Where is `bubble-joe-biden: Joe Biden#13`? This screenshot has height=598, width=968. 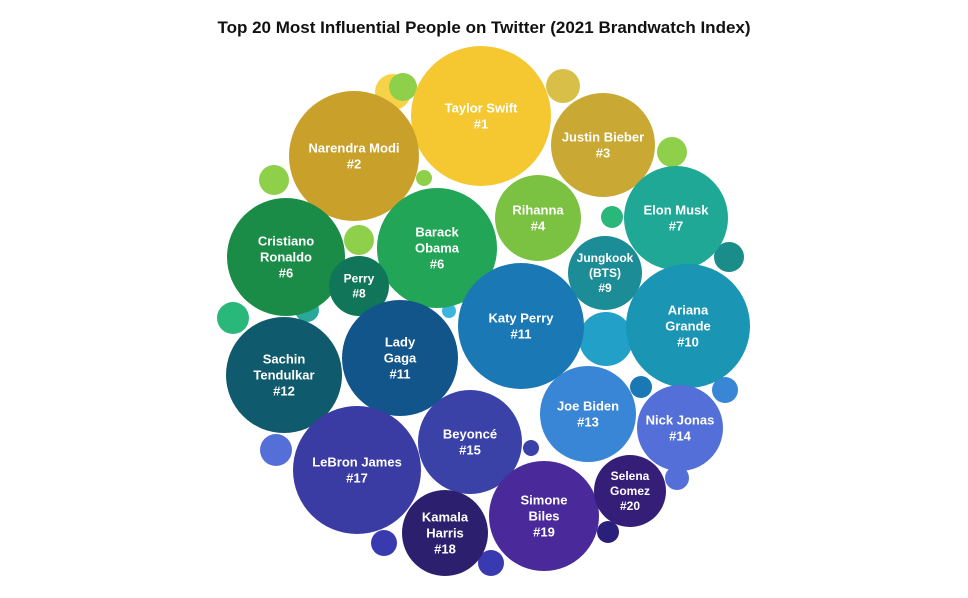 bubble-joe-biden: Joe Biden#13 is located at coordinates (588, 414).